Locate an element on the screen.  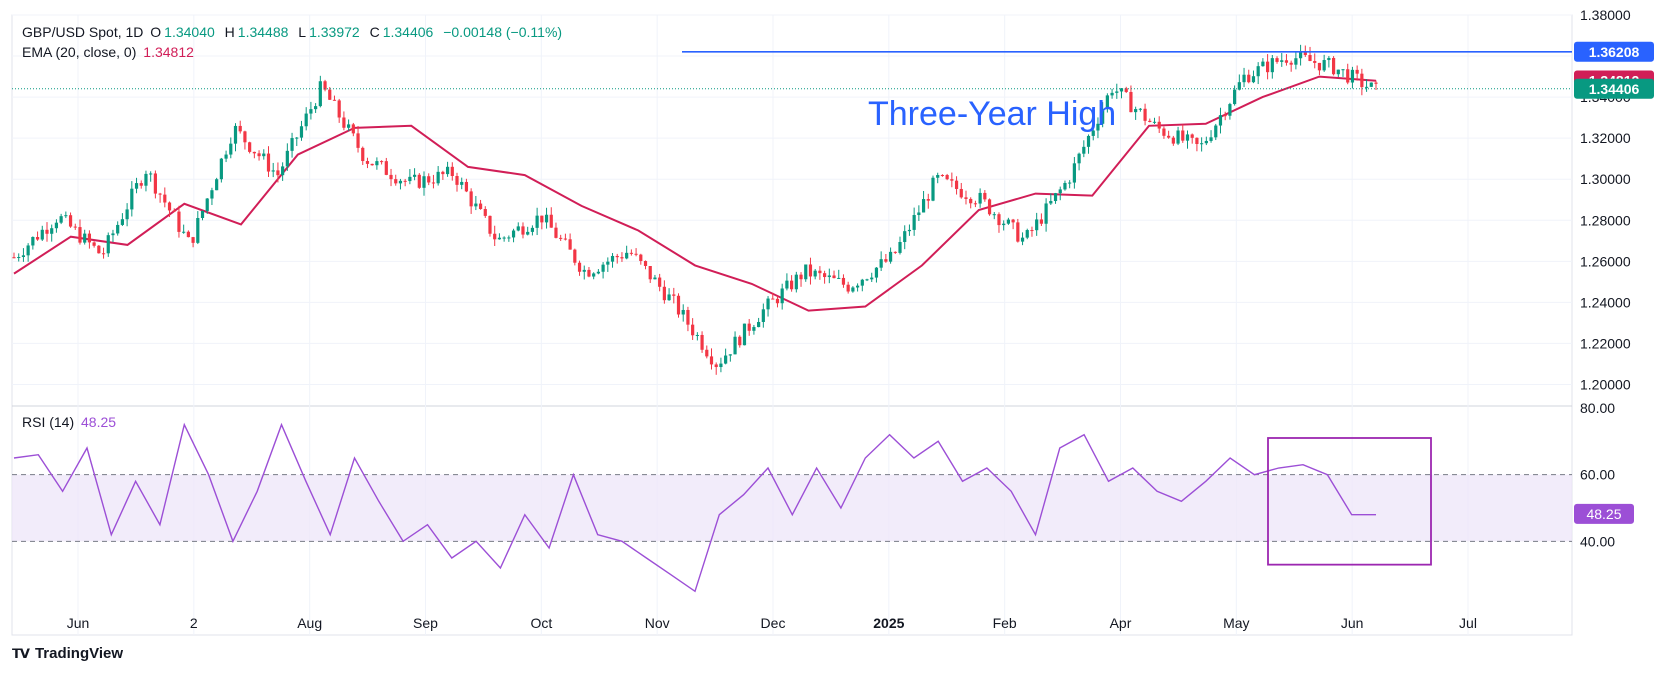
time-tick-label: Oct is located at coordinates (541, 623).